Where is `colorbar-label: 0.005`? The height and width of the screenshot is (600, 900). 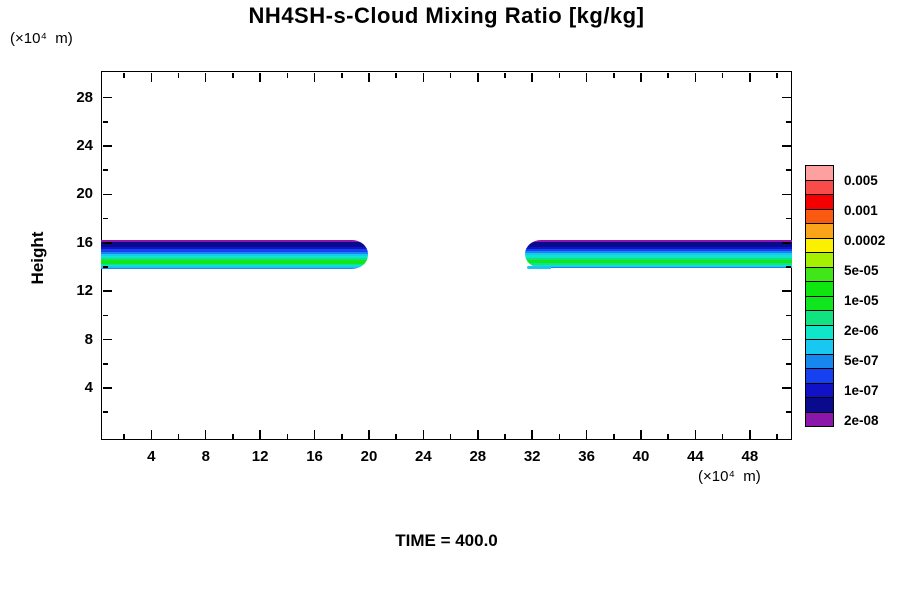 colorbar-label: 0.005 is located at coordinates (861, 180).